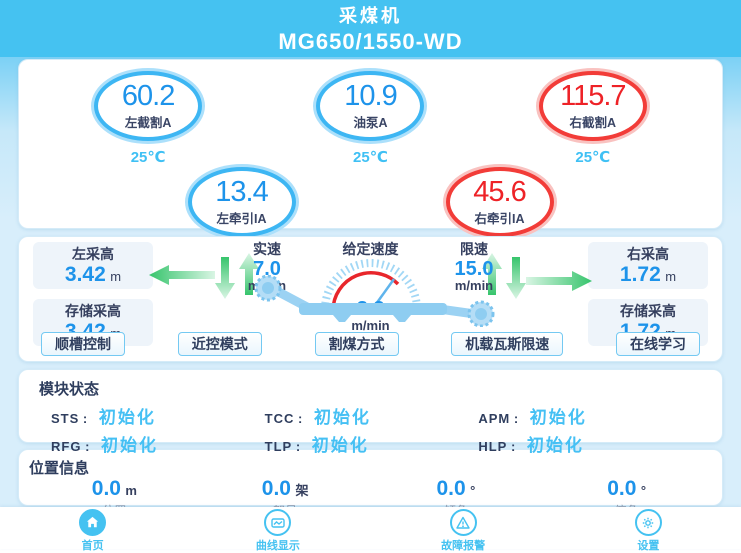 The width and height of the screenshot is (741, 553). I want to click on module-name: TCC, so click(279, 418).